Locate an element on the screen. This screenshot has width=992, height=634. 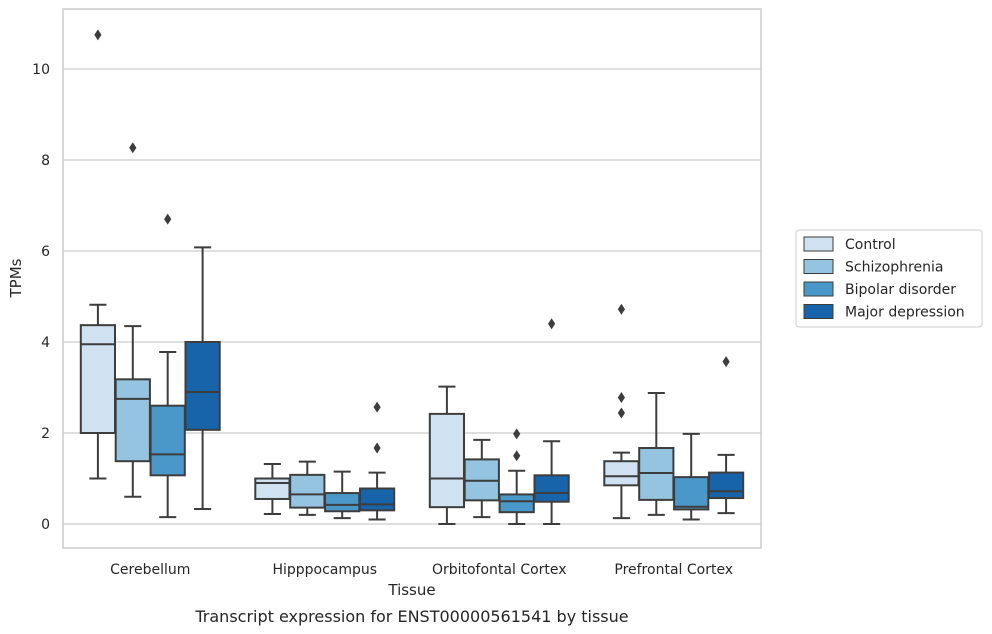
x-tick-label: Cerebellum is located at coordinates (150, 570).